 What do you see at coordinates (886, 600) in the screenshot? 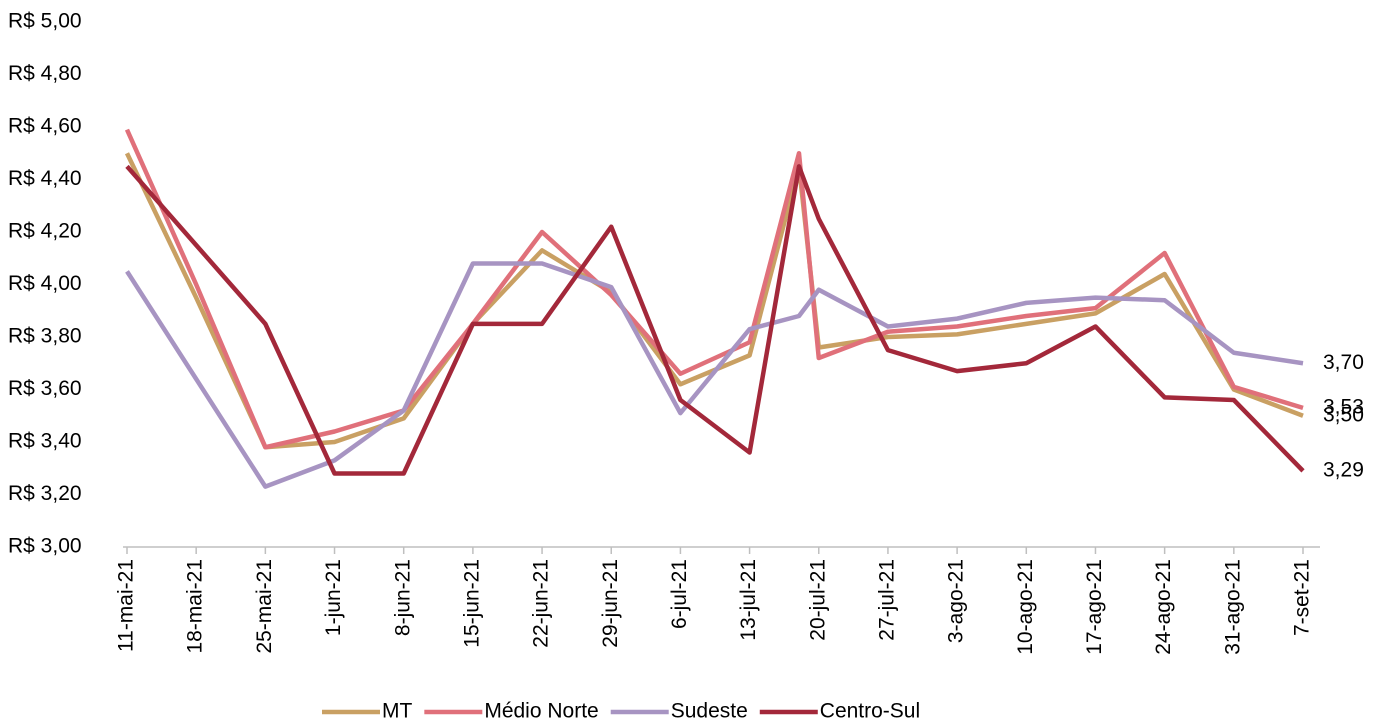
I see `x-tick-label: 27-jul-21` at bounding box center [886, 600].